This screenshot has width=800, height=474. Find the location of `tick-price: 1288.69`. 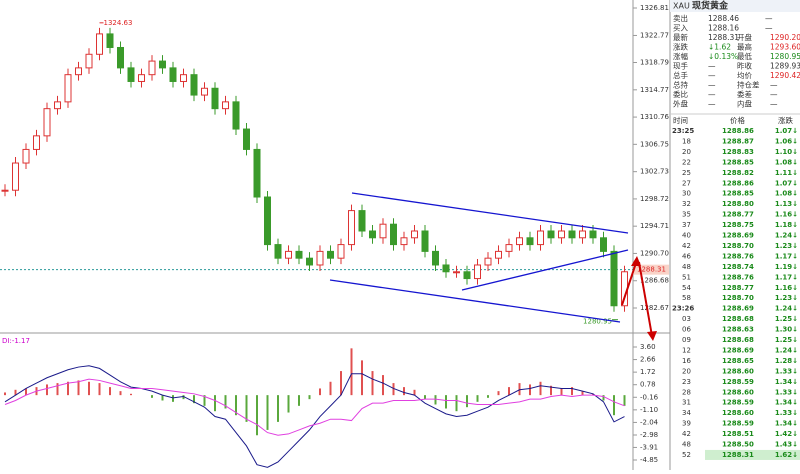

tick-price: 1288.69 is located at coordinates (738, 309).